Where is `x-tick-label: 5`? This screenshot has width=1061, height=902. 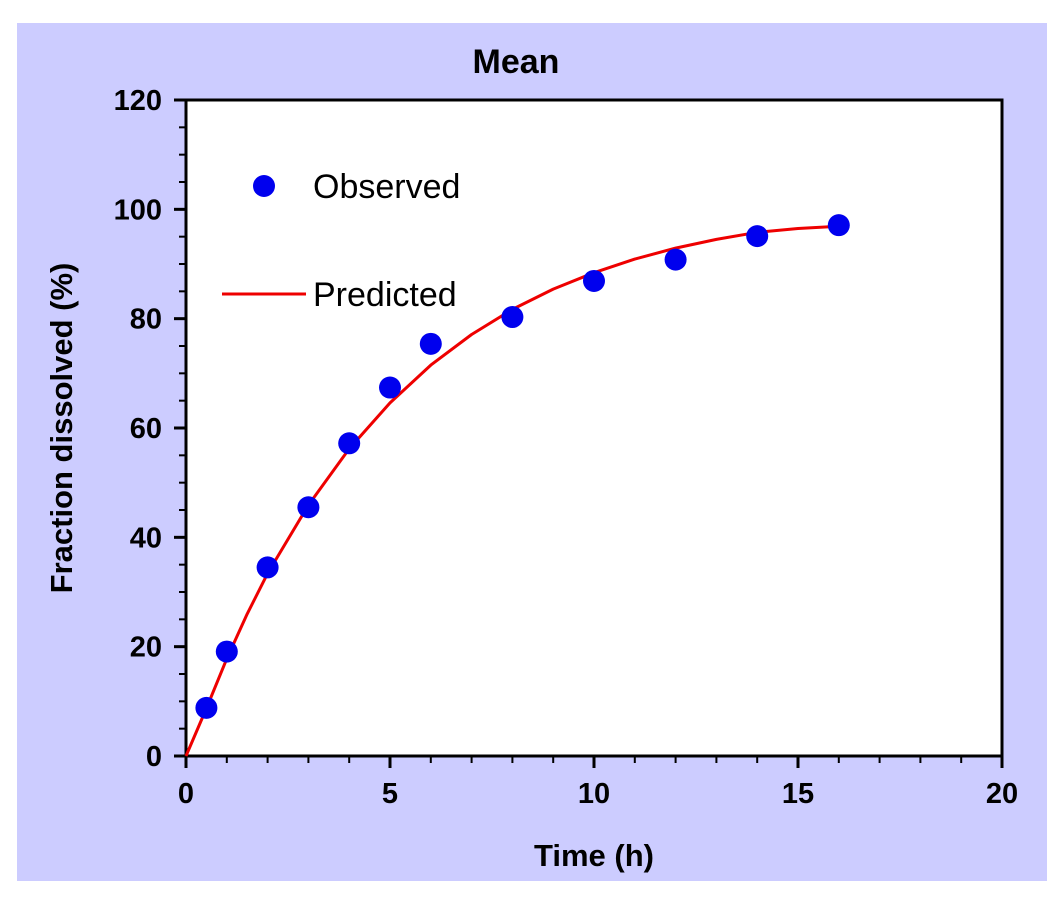 x-tick-label: 5 is located at coordinates (390, 794).